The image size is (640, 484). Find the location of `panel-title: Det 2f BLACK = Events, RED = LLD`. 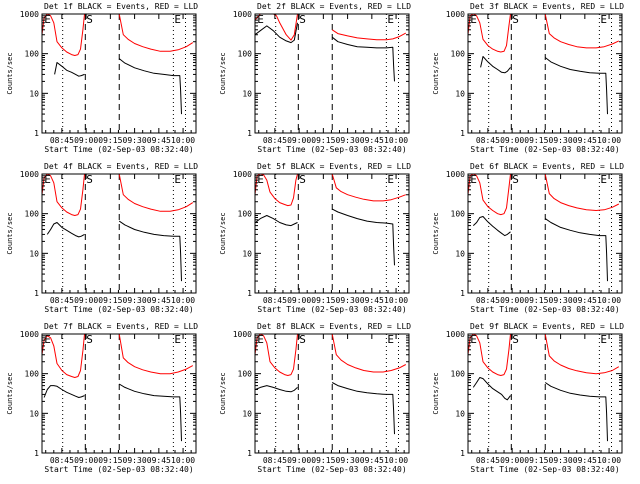

panel-title: Det 2f BLACK = Events, RED = LLD is located at coordinates (334, 6).